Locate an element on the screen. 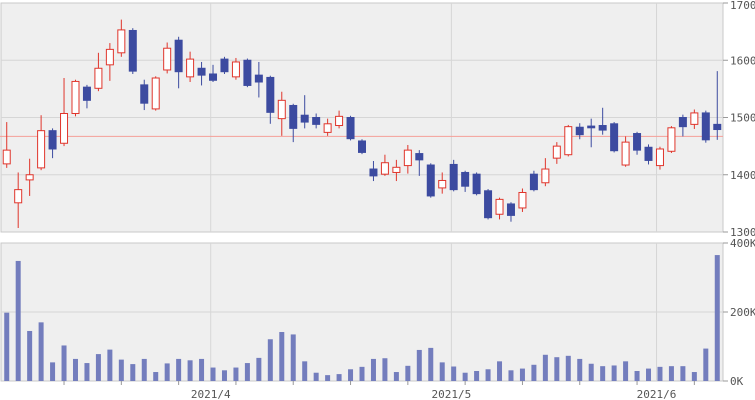 The image size is (755, 400). month-label: 2021/5 is located at coordinates (452, 394).